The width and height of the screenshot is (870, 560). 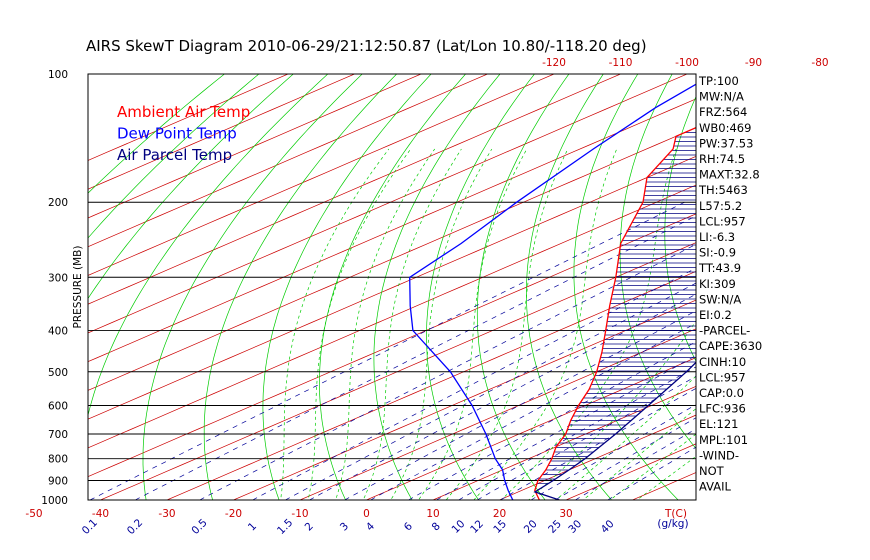 I want to click on index-value: -WIND-, so click(x=719, y=455).